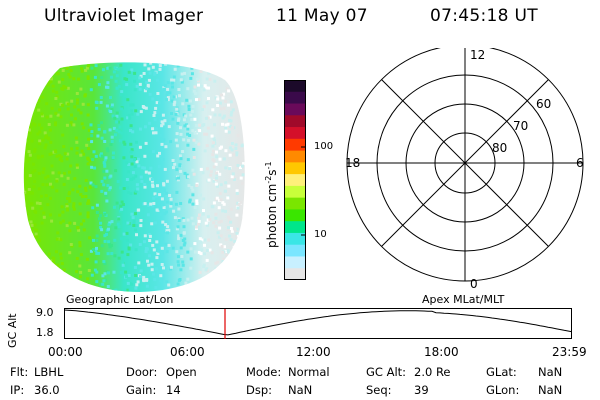 This screenshot has height=400, width=600. I want to click on time-tick-0600: 06:00, so click(187, 352).